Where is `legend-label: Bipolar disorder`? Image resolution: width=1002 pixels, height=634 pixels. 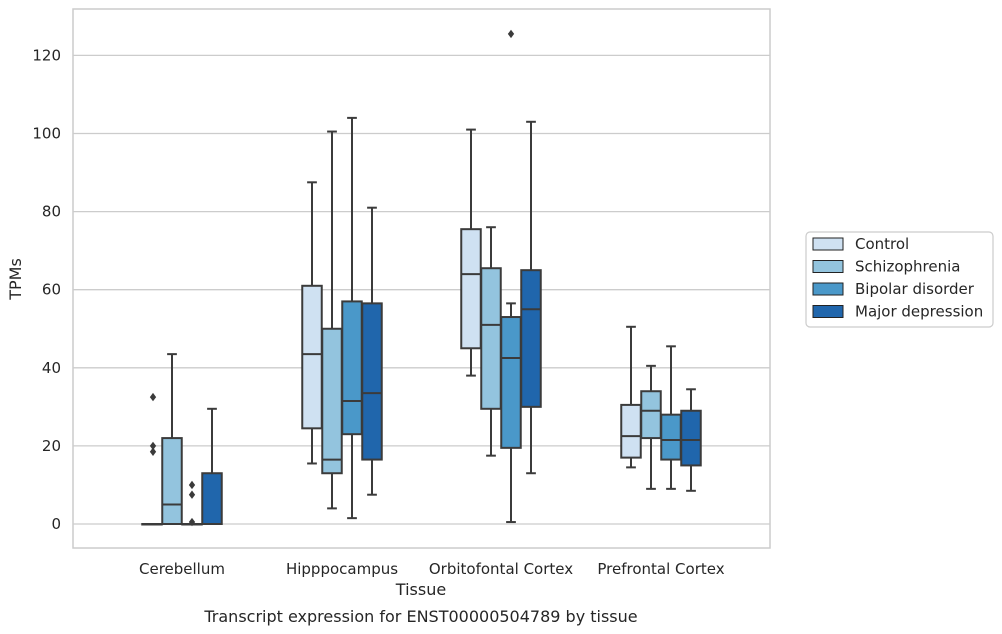
legend-label: Bipolar disorder is located at coordinates (915, 289).